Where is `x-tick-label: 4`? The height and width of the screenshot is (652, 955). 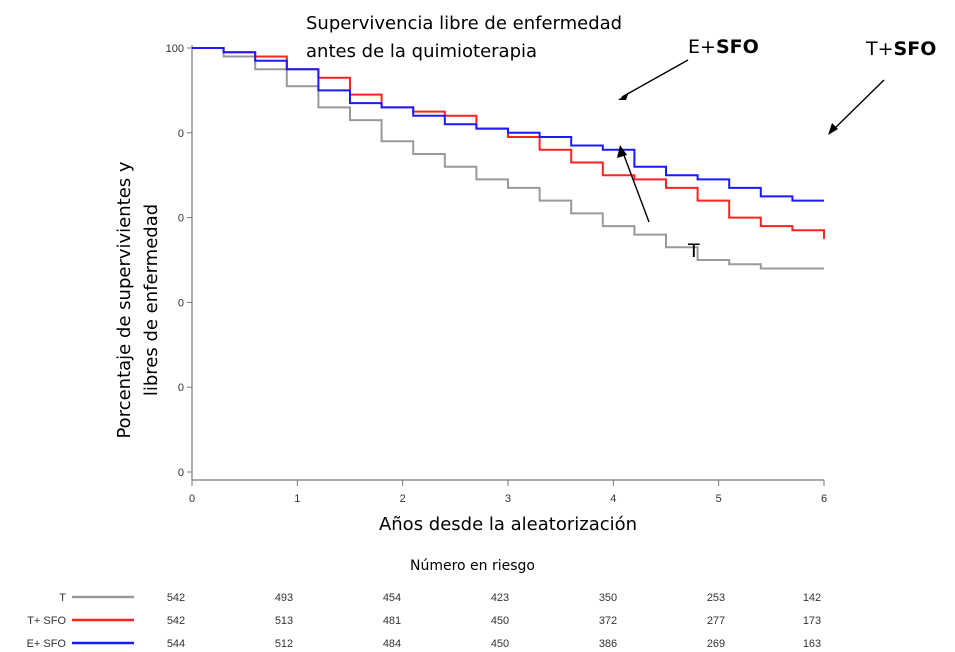
x-tick-label: 4 is located at coordinates (613, 499).